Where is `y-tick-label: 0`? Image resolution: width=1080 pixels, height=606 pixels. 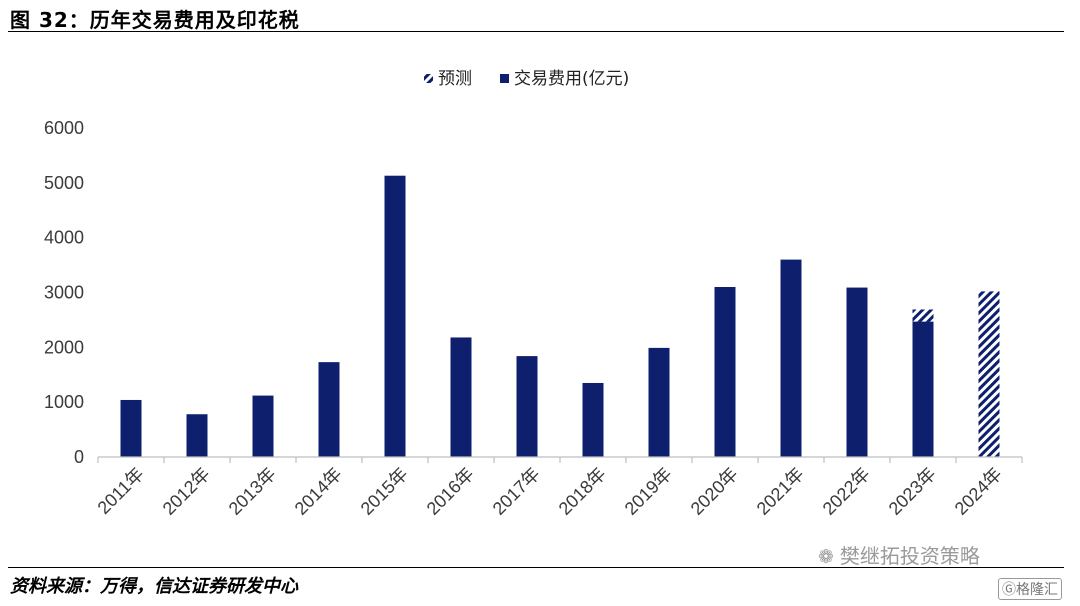 y-tick-label: 0 is located at coordinates (79, 457).